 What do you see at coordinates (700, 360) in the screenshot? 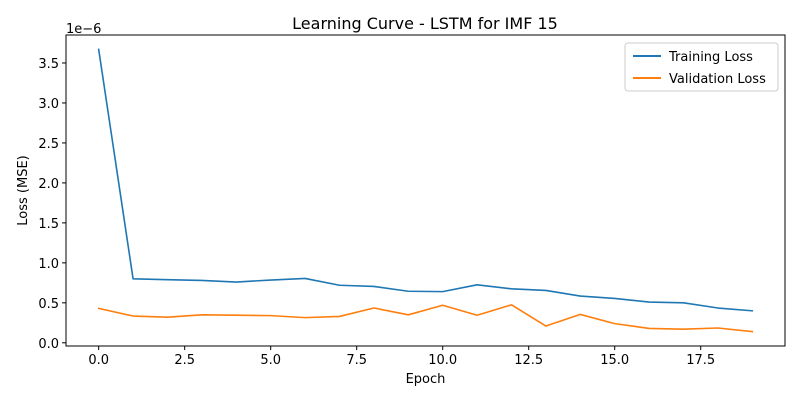
I see `x-tick-label: 17.5` at bounding box center [700, 360].